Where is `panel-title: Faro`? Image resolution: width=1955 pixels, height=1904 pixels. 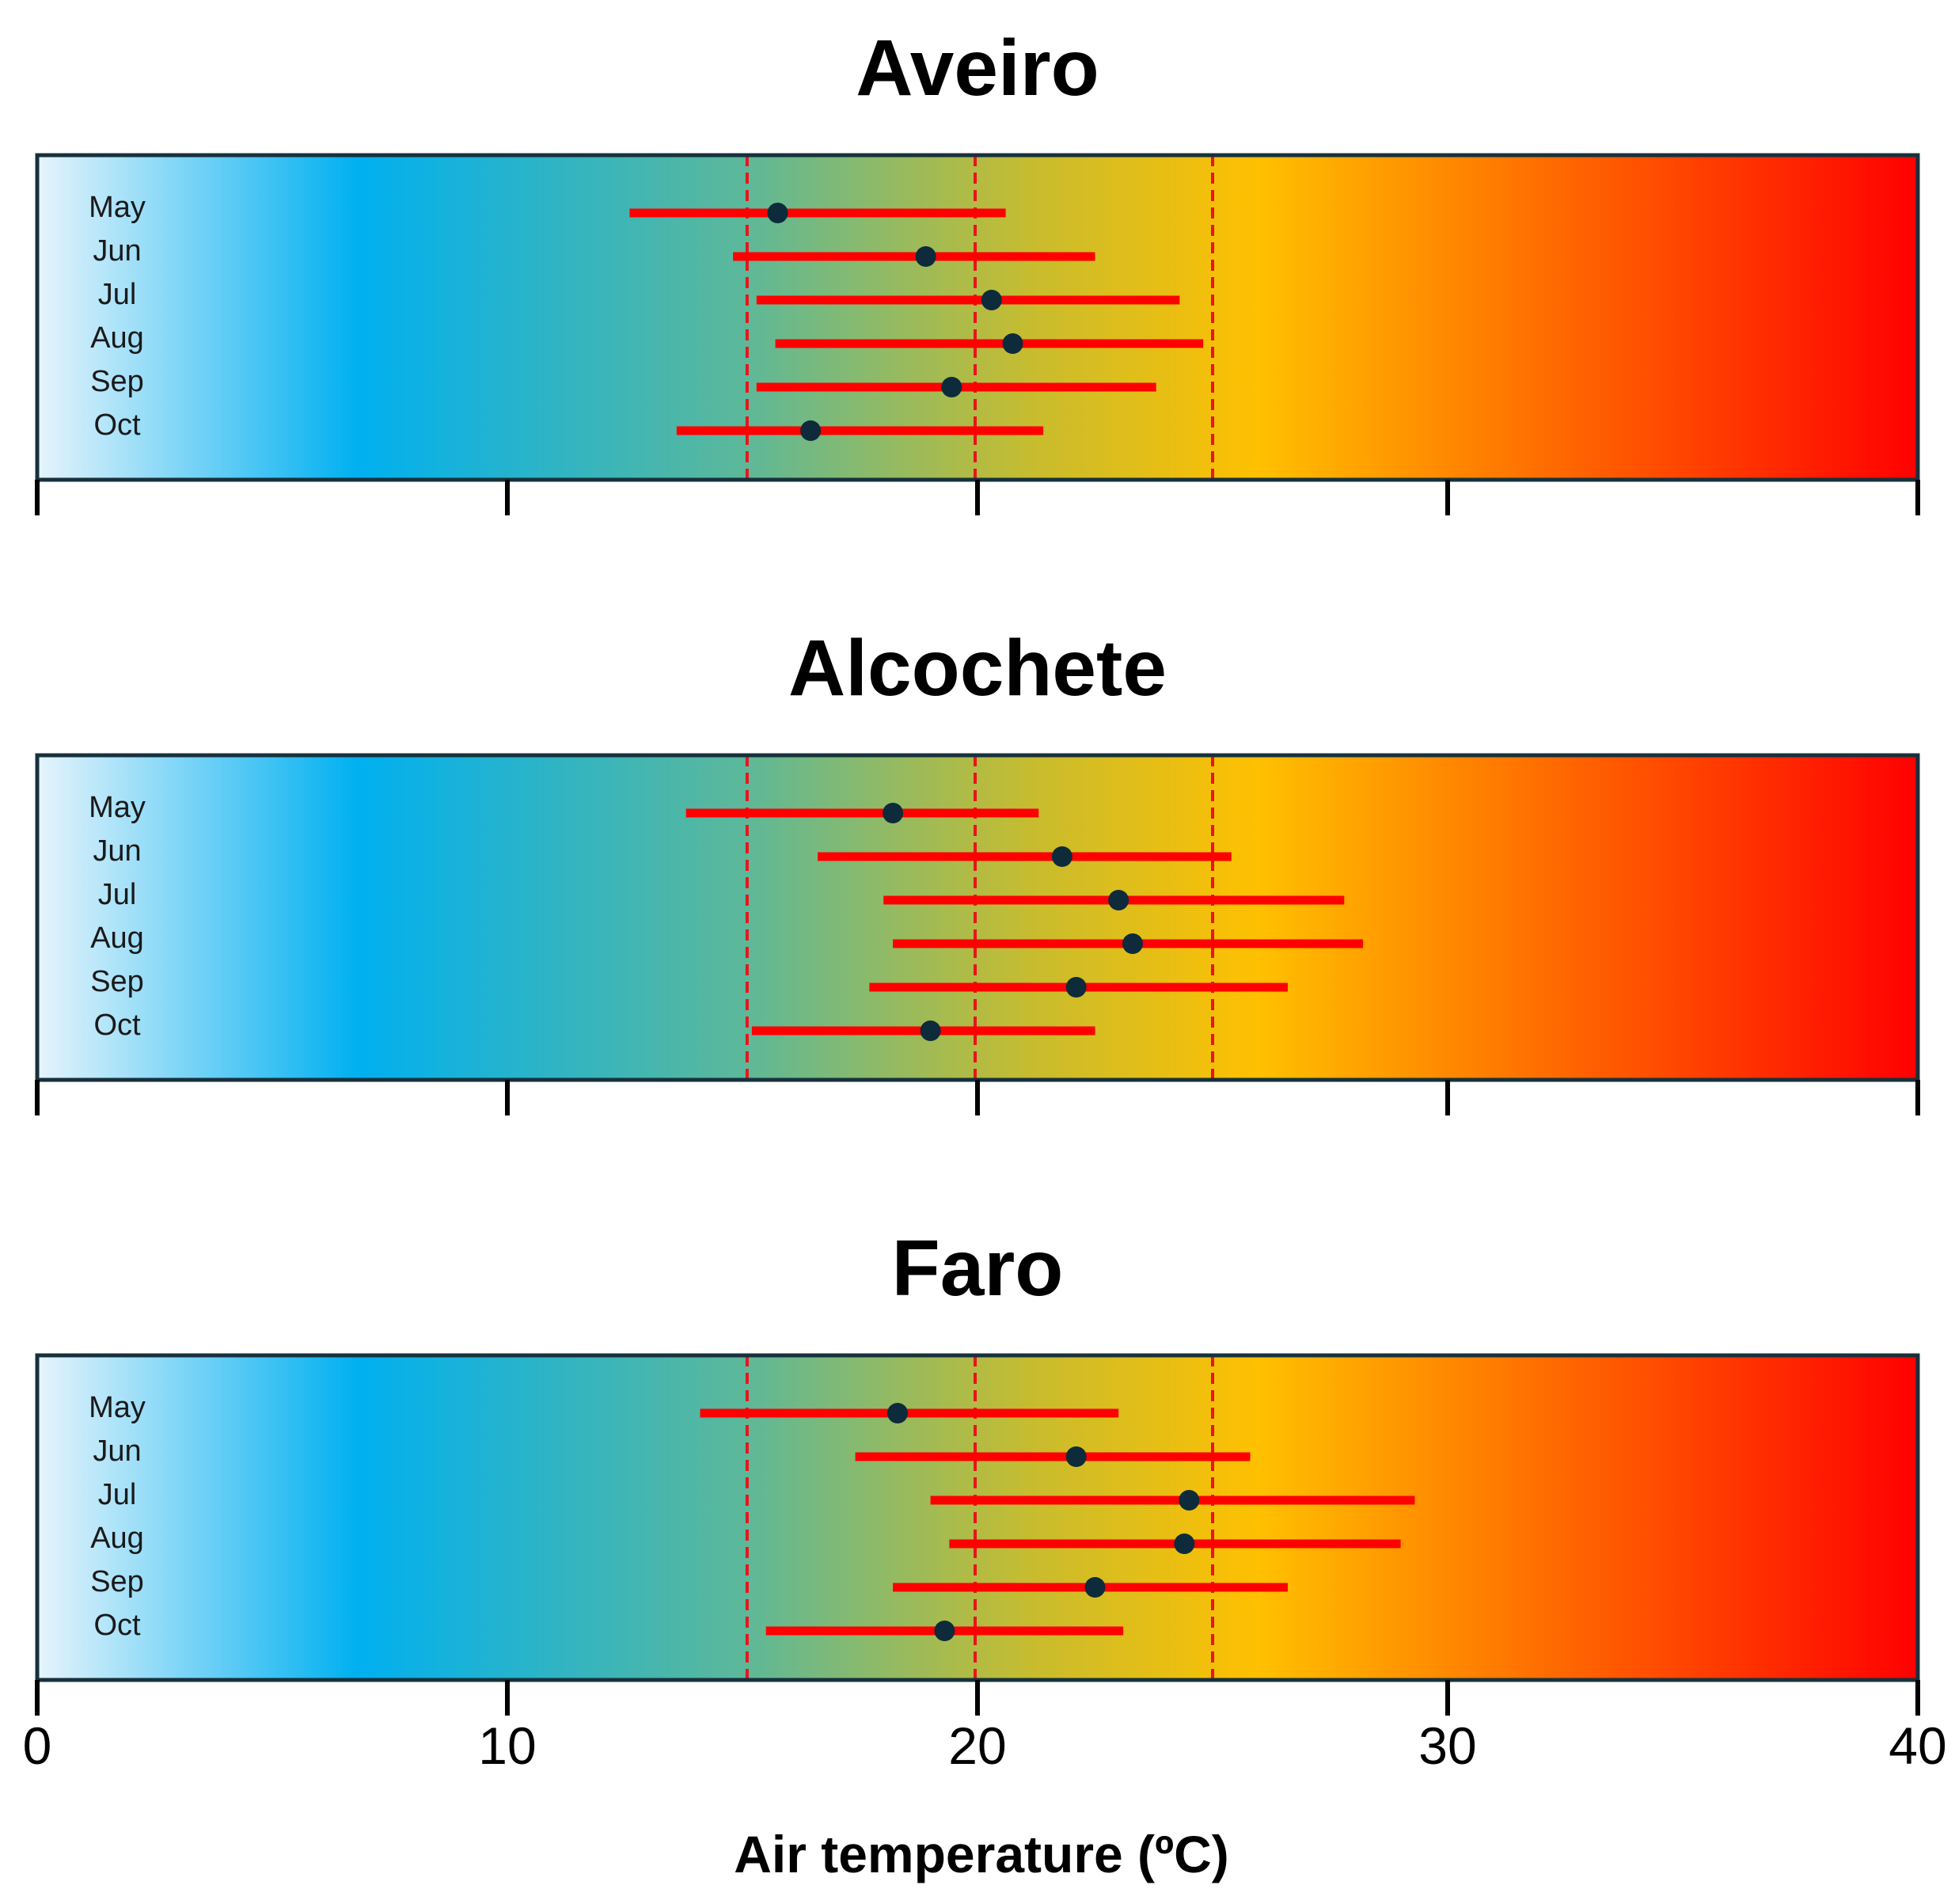
panel-title: Faro is located at coordinates (978, 1268).